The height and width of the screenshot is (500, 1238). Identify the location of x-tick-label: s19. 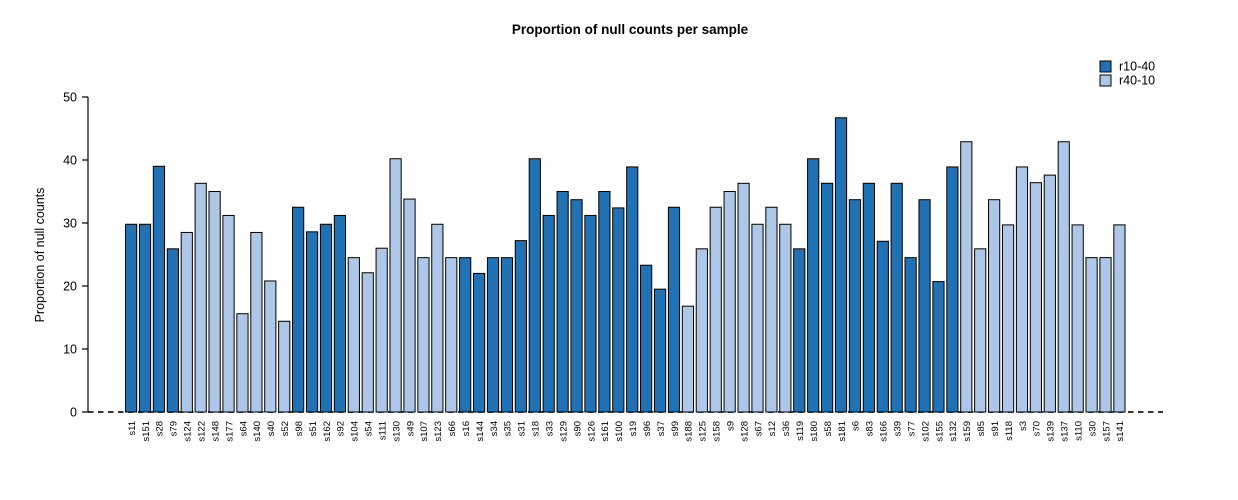
(633, 428).